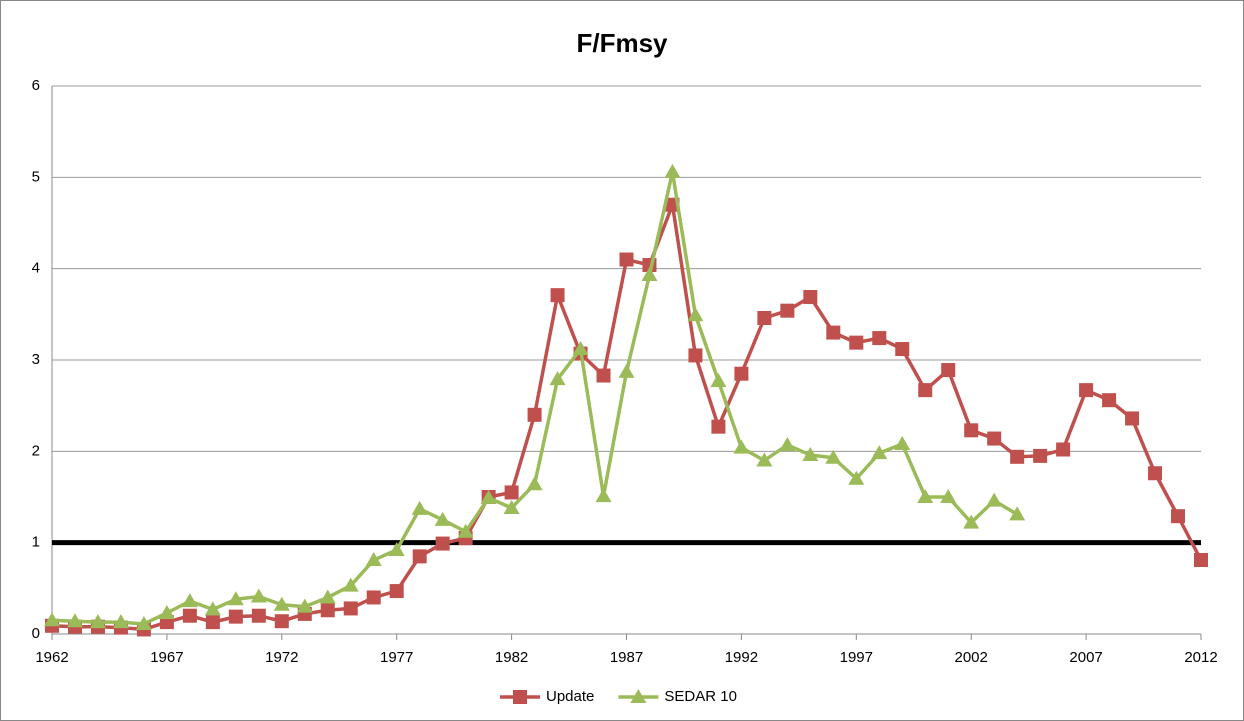  Describe the element at coordinates (622, 43) in the screenshot. I see `chart-title: F/Fmsy` at that location.